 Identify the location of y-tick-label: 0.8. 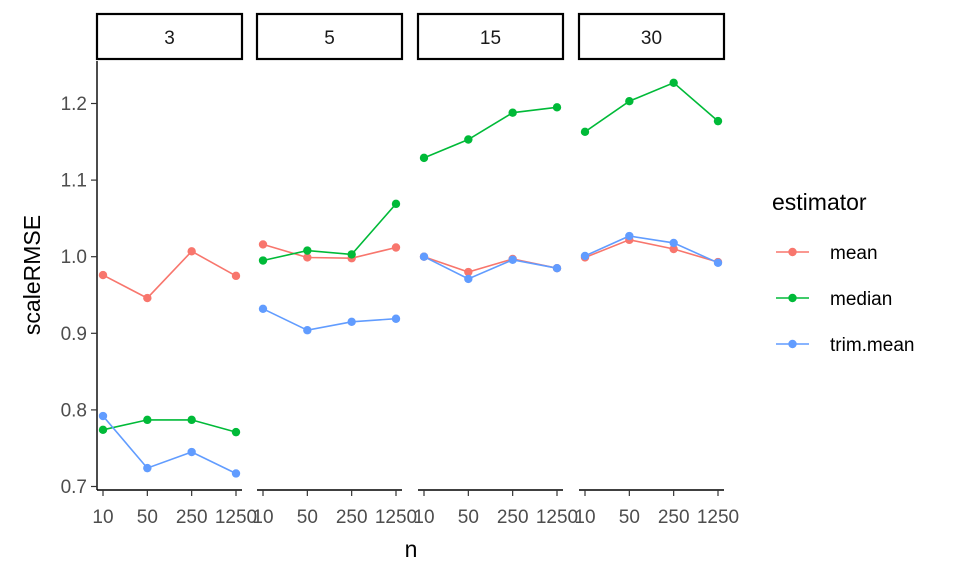
(74, 410).